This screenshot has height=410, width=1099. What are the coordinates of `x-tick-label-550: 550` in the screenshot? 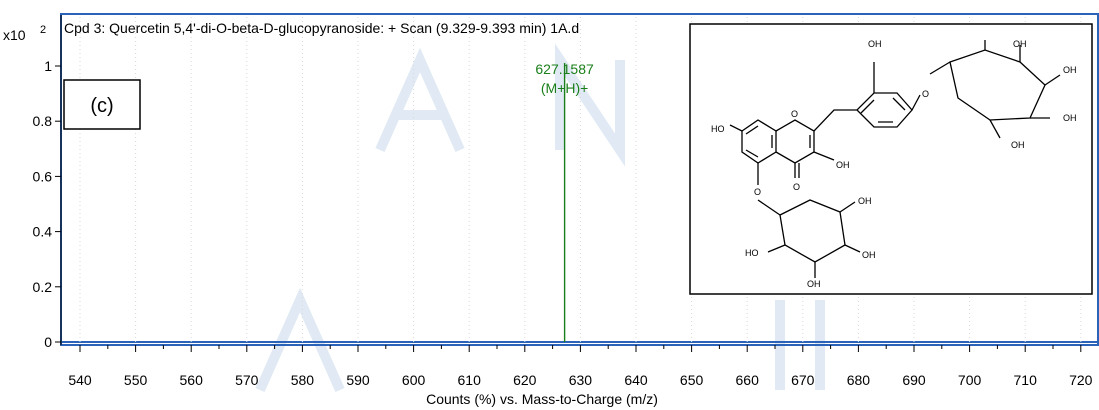 It's located at (136, 380).